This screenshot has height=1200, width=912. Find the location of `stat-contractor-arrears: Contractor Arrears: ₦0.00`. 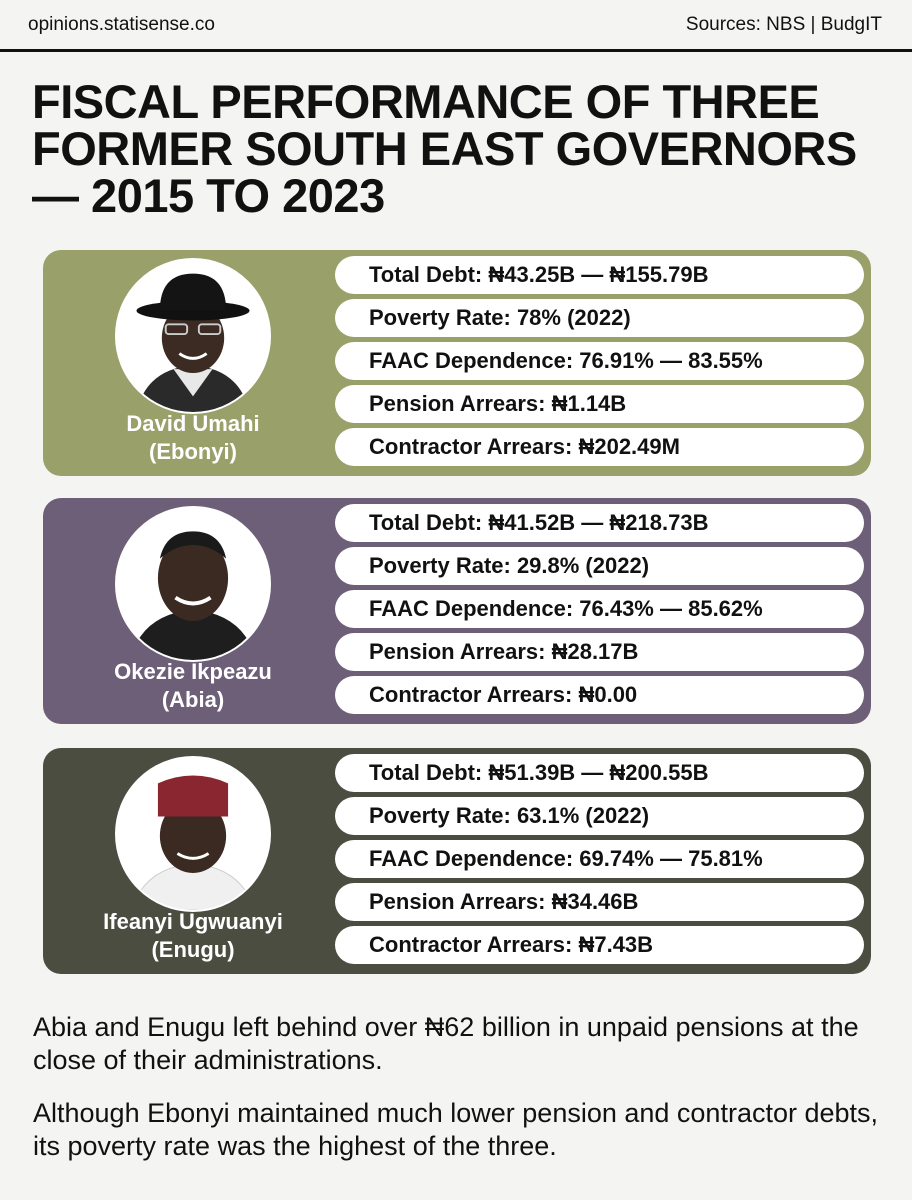

stat-contractor-arrears: Contractor Arrears: ₦0.00 is located at coordinates (599, 695).